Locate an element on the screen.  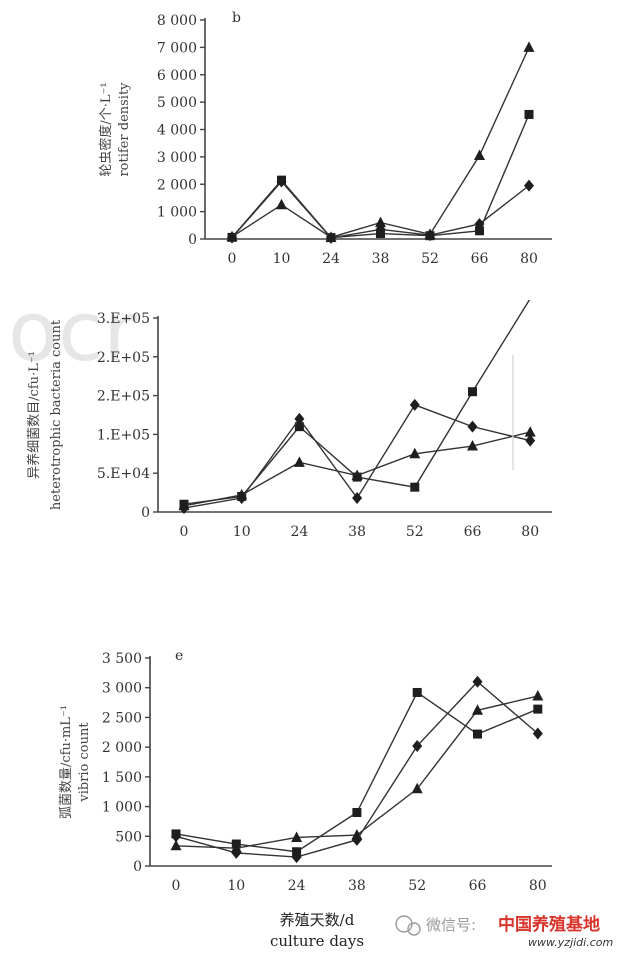
y-tick-label: 500 is located at coordinates (128, 837).